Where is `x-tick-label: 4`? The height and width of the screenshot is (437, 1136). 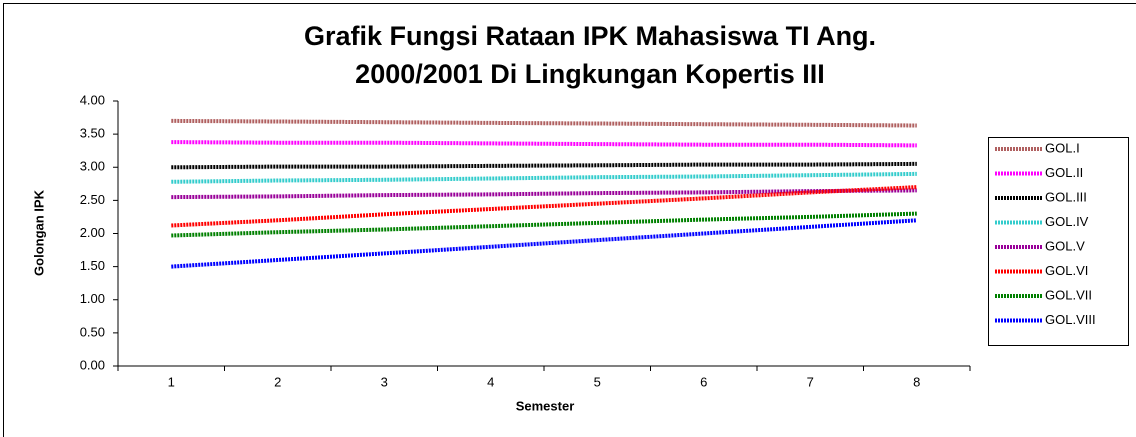 x-tick-label: 4 is located at coordinates (490, 381).